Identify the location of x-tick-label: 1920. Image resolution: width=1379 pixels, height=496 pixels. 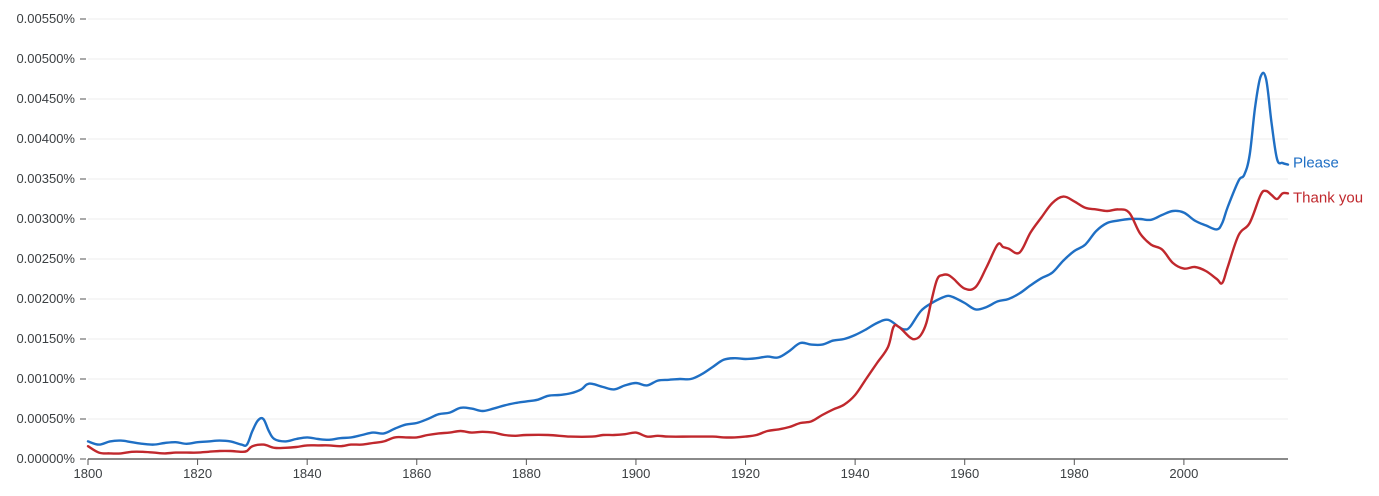
(745, 473).